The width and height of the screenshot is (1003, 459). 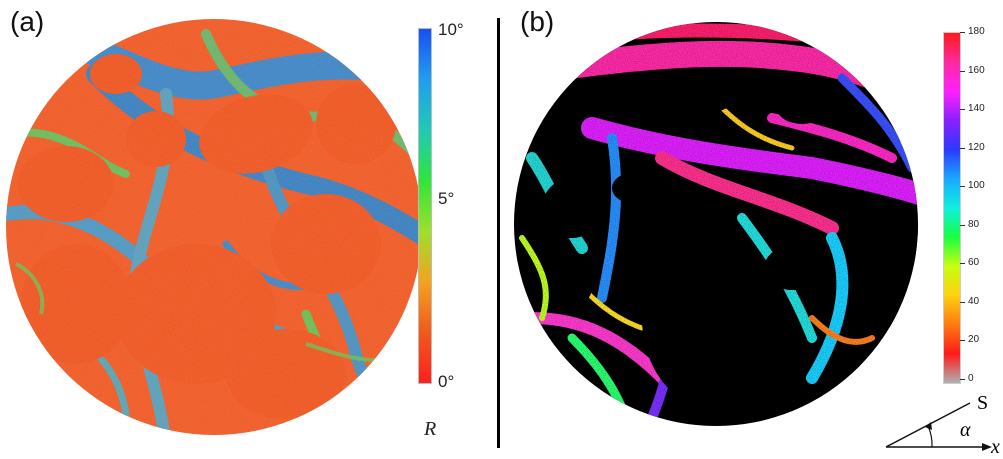 What do you see at coordinates (965, 430) in the screenshot?
I see `angle-label: α` at bounding box center [965, 430].